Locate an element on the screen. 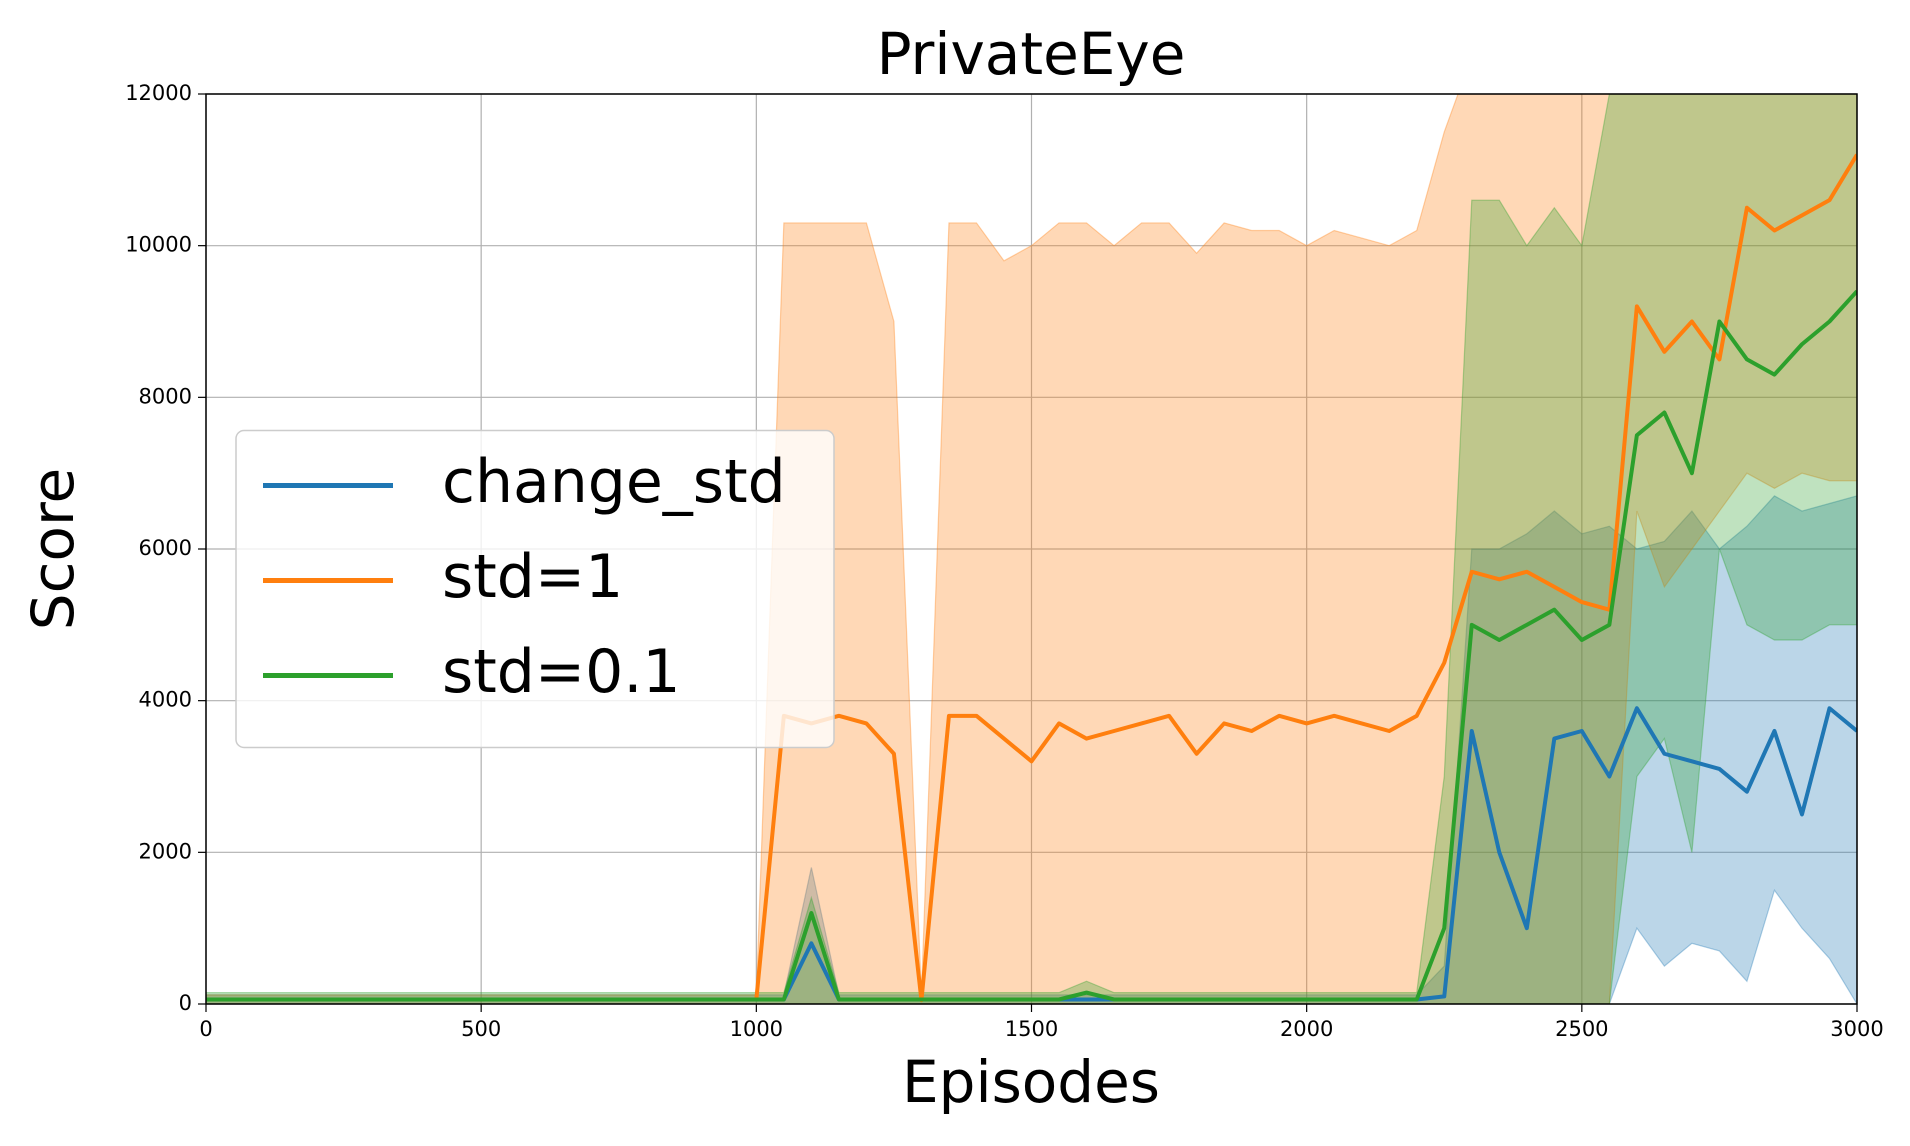 The image size is (1910, 1146). y-tick-label: 6000 is located at coordinates (165, 548).